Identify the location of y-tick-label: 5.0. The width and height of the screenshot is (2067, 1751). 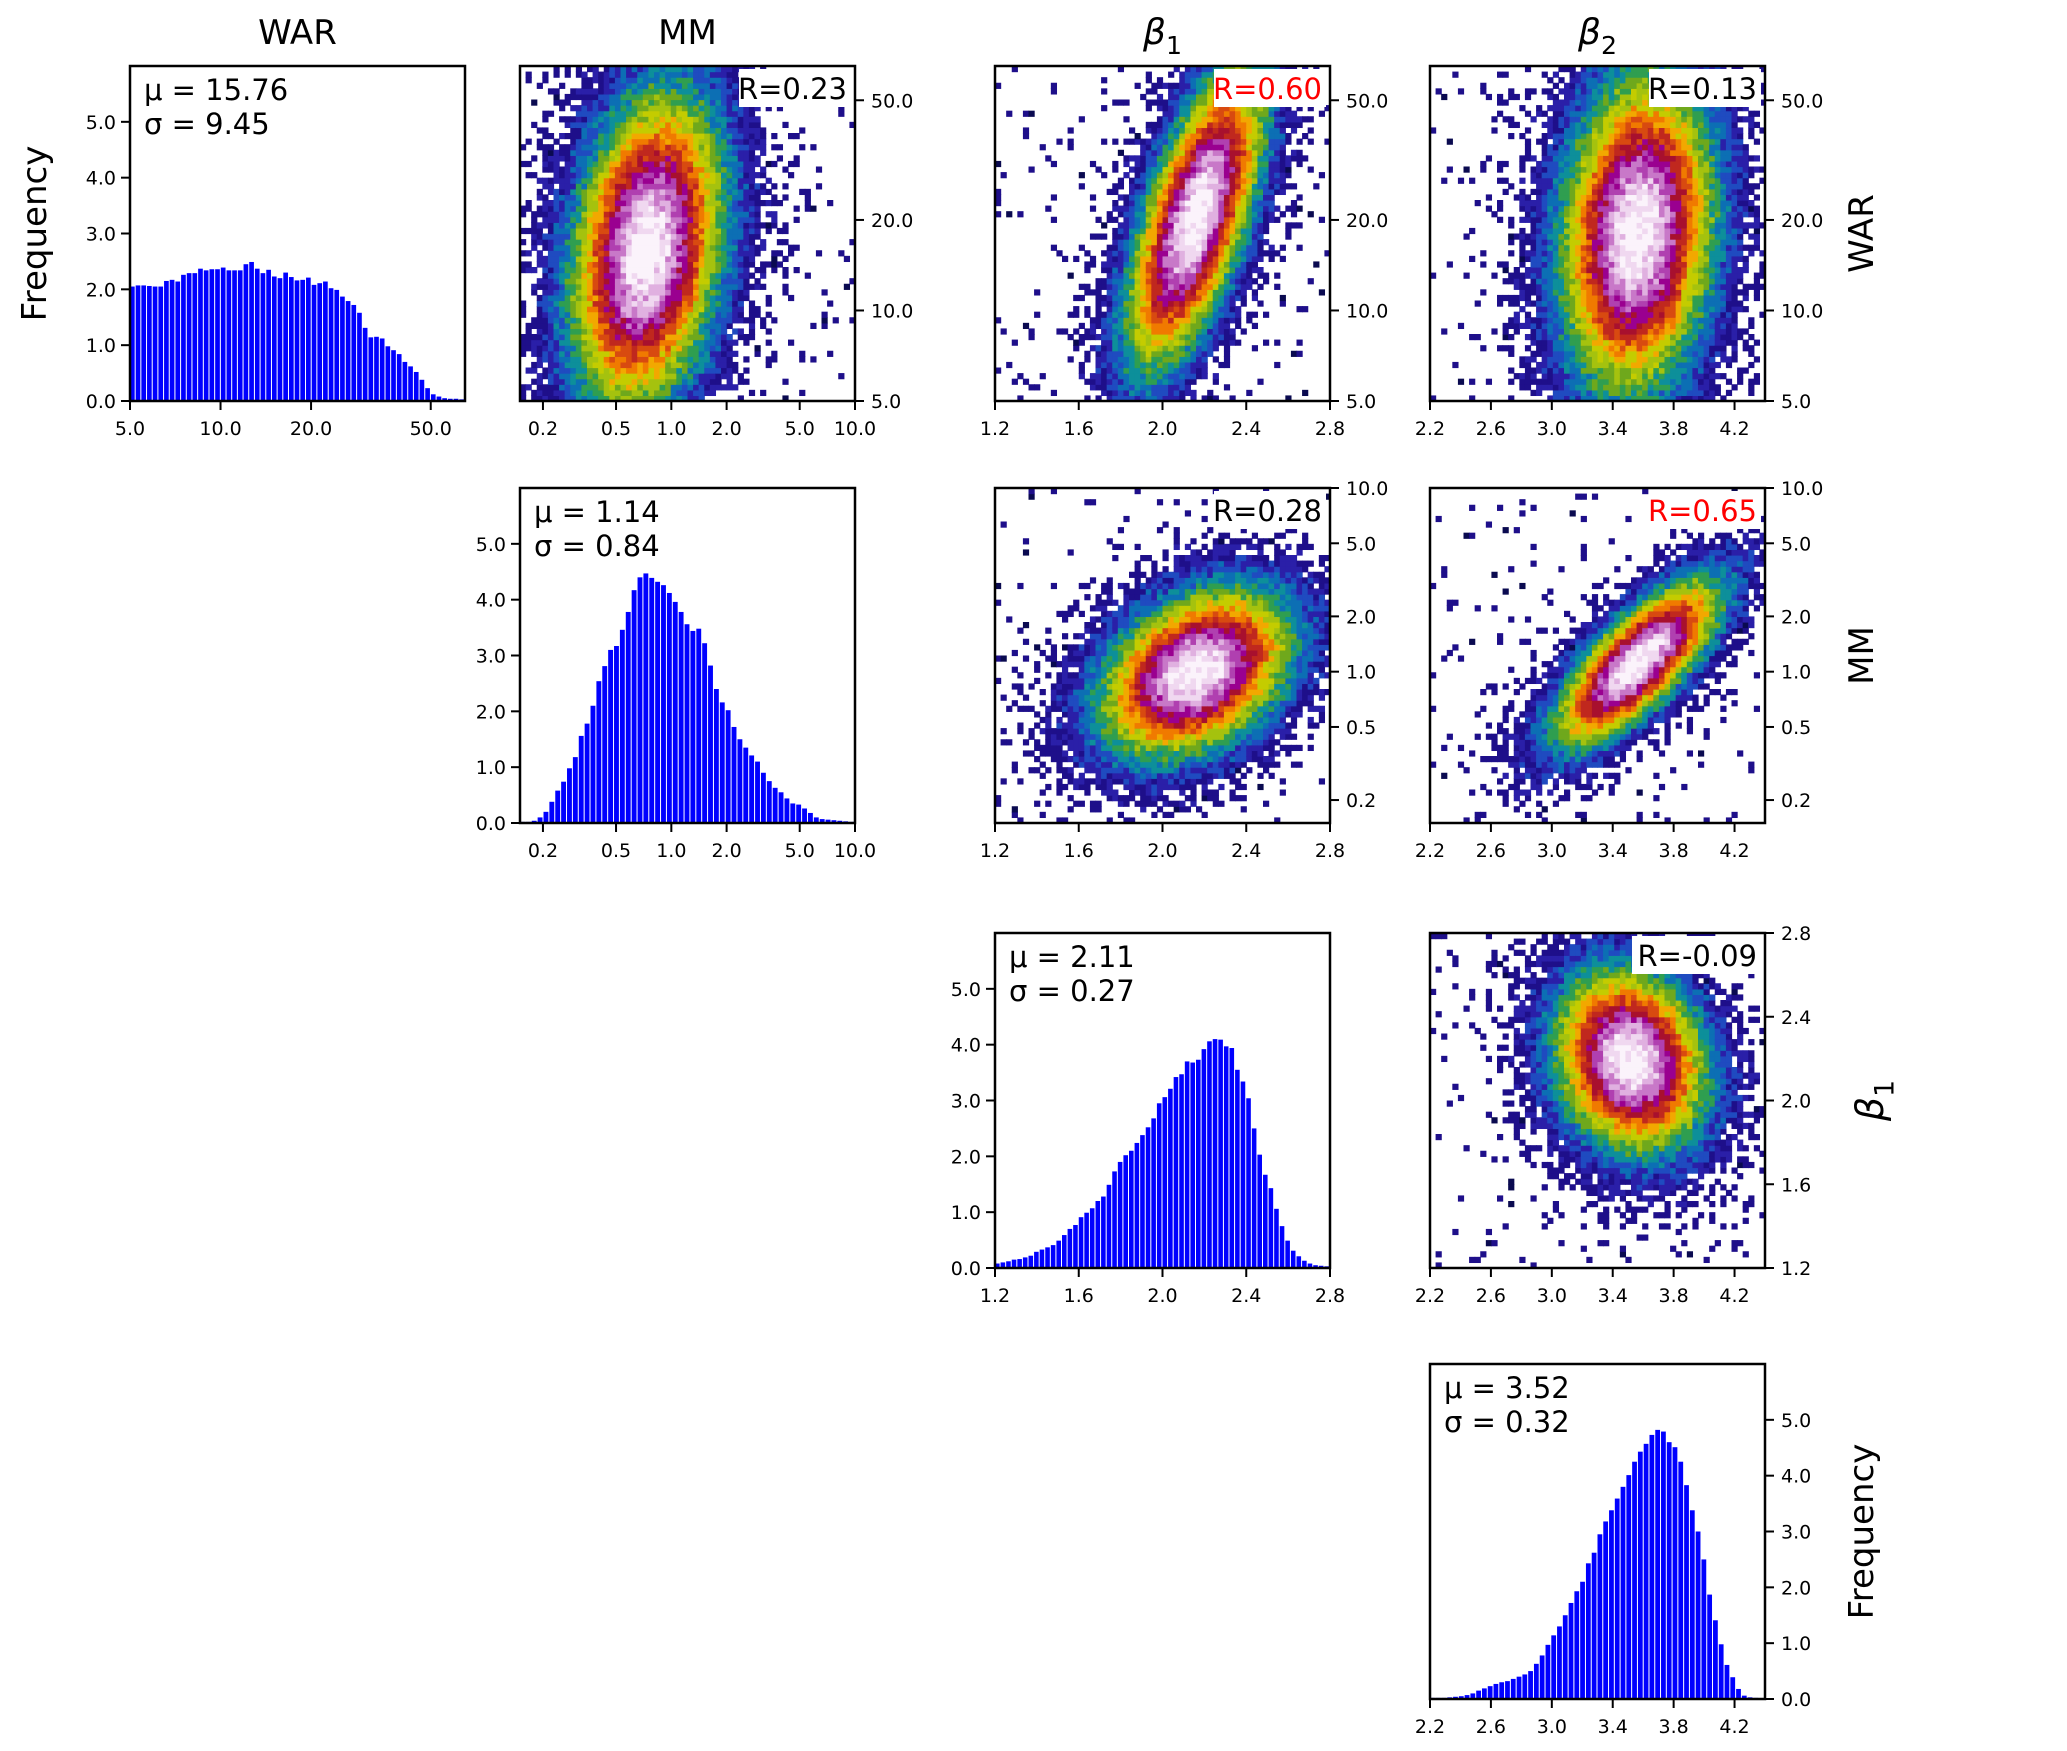
(1796, 1421).